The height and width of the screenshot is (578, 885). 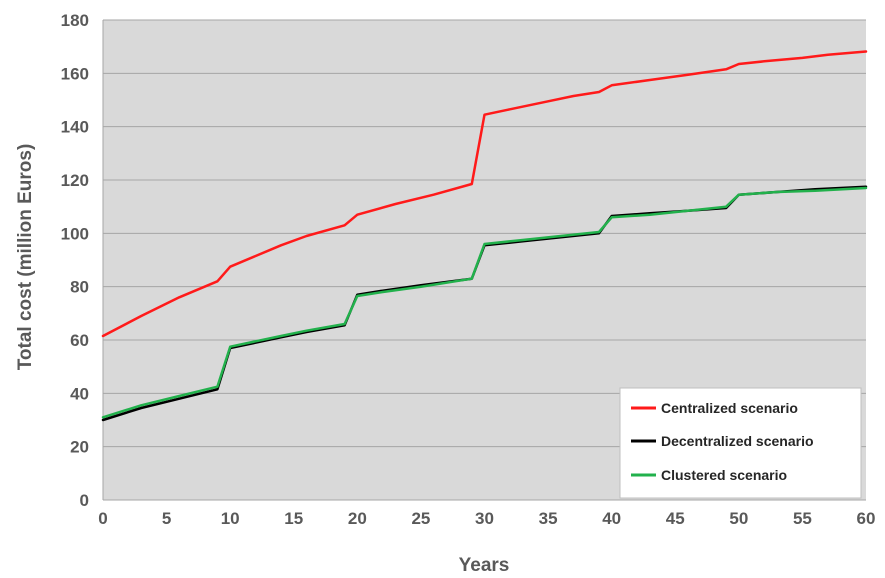 What do you see at coordinates (738, 518) in the screenshot?
I see `x-tick-label: 50` at bounding box center [738, 518].